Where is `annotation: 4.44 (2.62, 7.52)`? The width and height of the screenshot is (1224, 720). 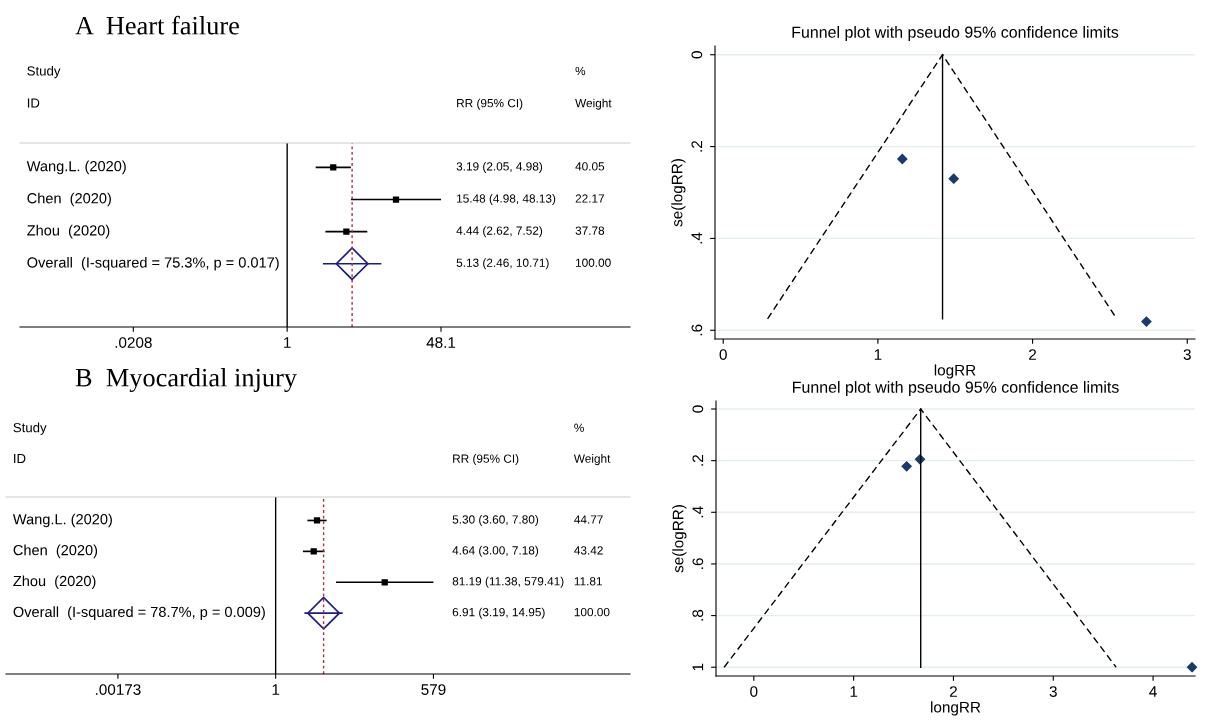 annotation: 4.44 (2.62, 7.52) is located at coordinates (499, 232).